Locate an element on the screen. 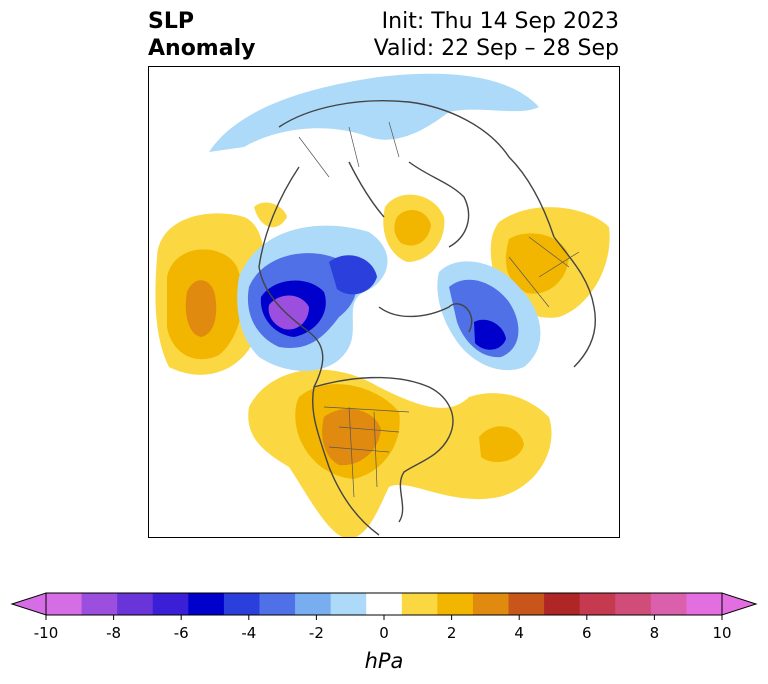 This screenshot has height=684, width=768. colorbar-tick-label: 2 is located at coordinates (452, 633).